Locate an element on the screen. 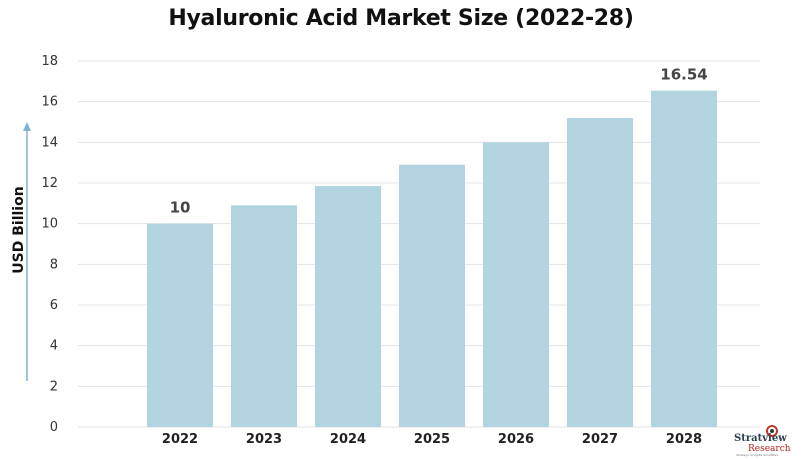 This screenshot has width=802, height=459. y-tick-label: 2 is located at coordinates (54, 386).